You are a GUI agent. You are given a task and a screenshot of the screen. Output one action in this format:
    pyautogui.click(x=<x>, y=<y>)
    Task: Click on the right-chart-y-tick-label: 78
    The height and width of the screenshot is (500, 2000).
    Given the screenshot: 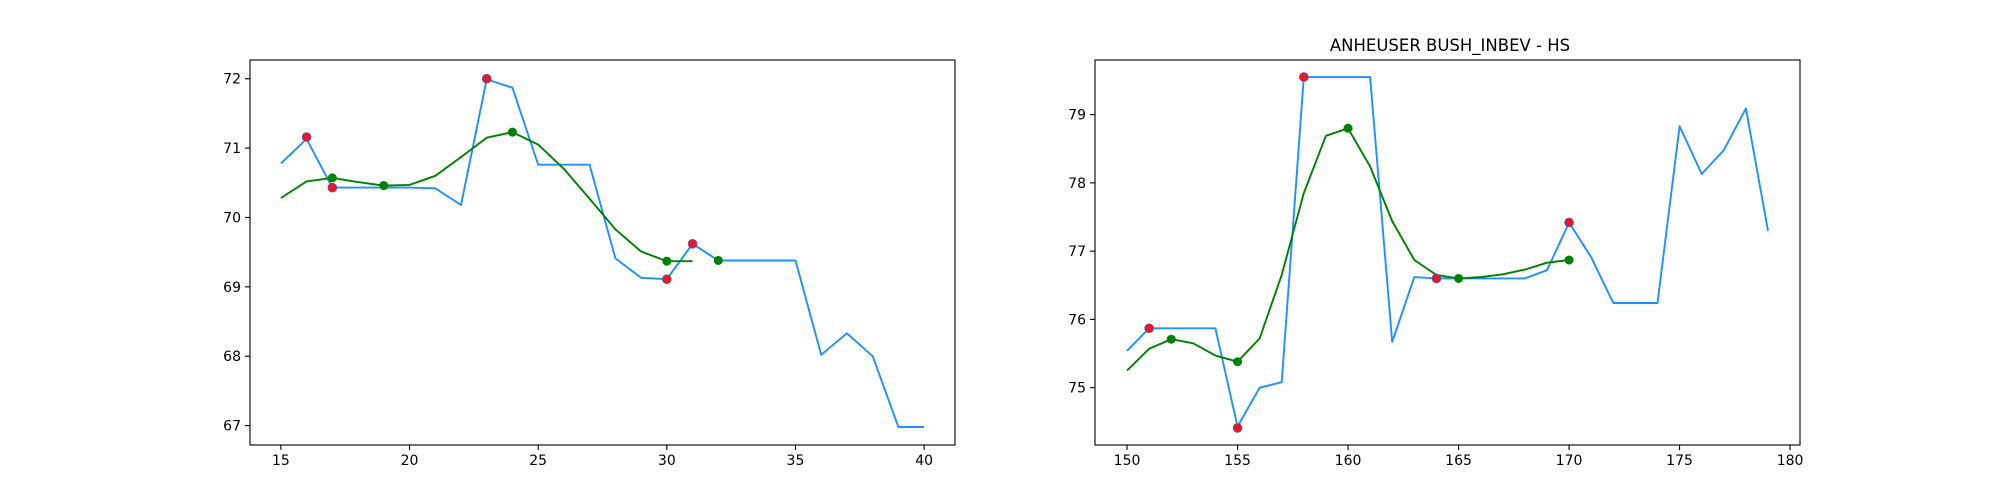 What is the action you would take?
    pyautogui.click(x=1077, y=184)
    